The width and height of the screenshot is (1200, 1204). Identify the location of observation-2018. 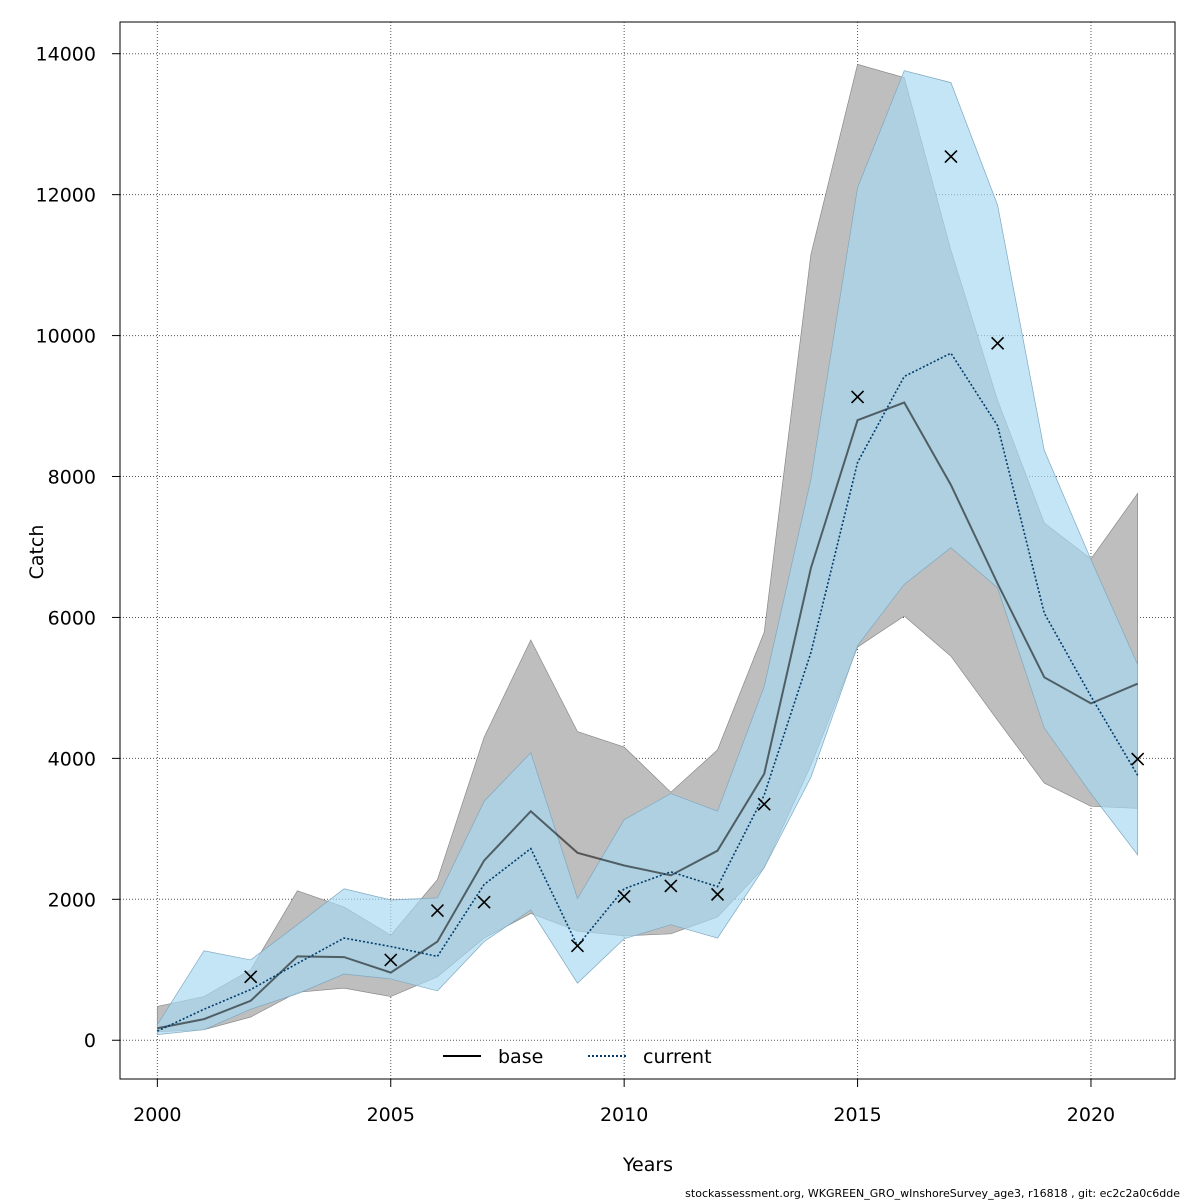
(998, 343).